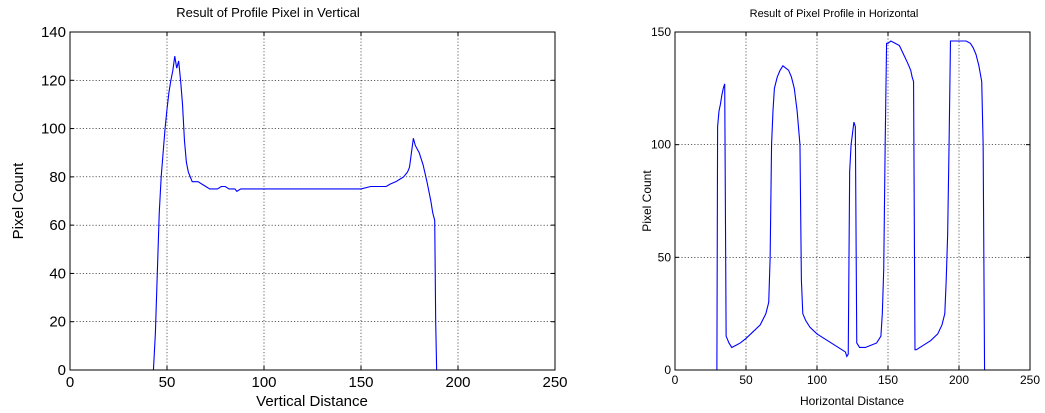 This screenshot has width=1045, height=413. What do you see at coordinates (57, 225) in the screenshot?
I see `y-tick-label: 60` at bounding box center [57, 225].